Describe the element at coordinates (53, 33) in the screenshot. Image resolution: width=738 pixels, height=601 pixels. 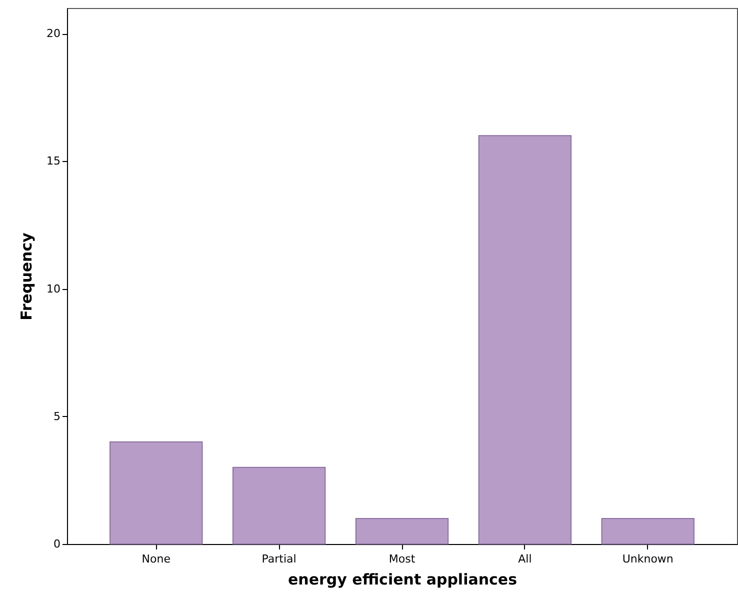
I see `y-tick-label: 20` at that location.